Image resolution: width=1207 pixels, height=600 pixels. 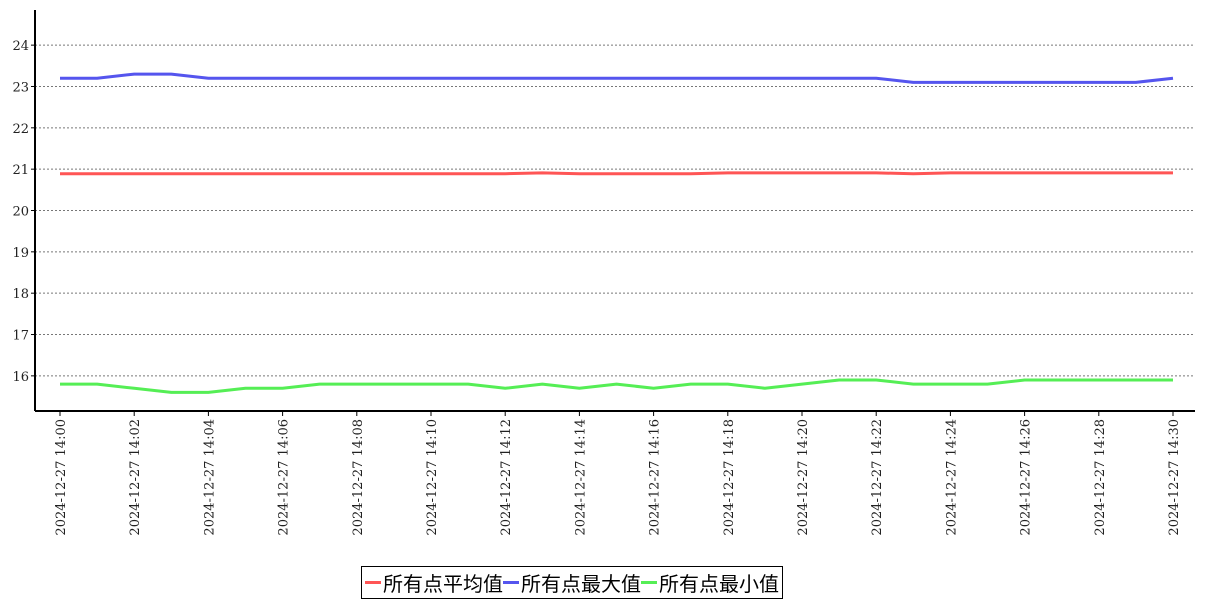 I want to click on x-tick-label: 2024-12-27 14:14, so click(x=580, y=477).